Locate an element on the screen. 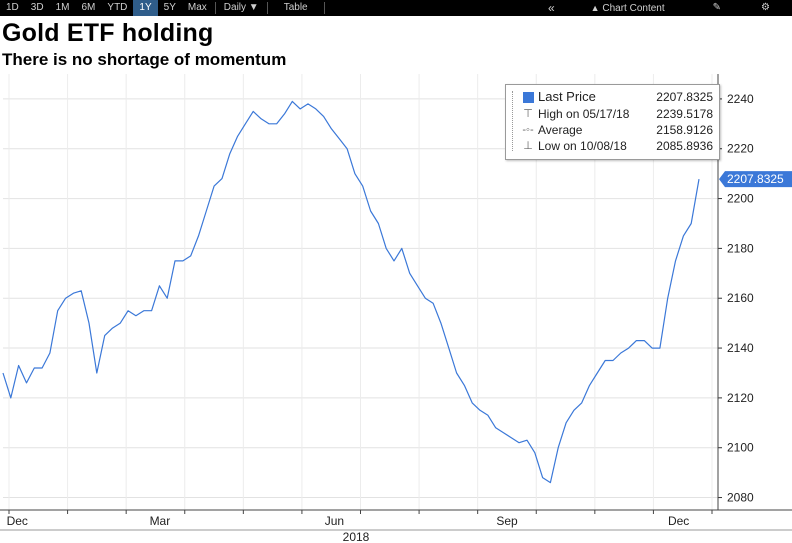  chart-title: Gold ETF holding is located at coordinates (108, 33).